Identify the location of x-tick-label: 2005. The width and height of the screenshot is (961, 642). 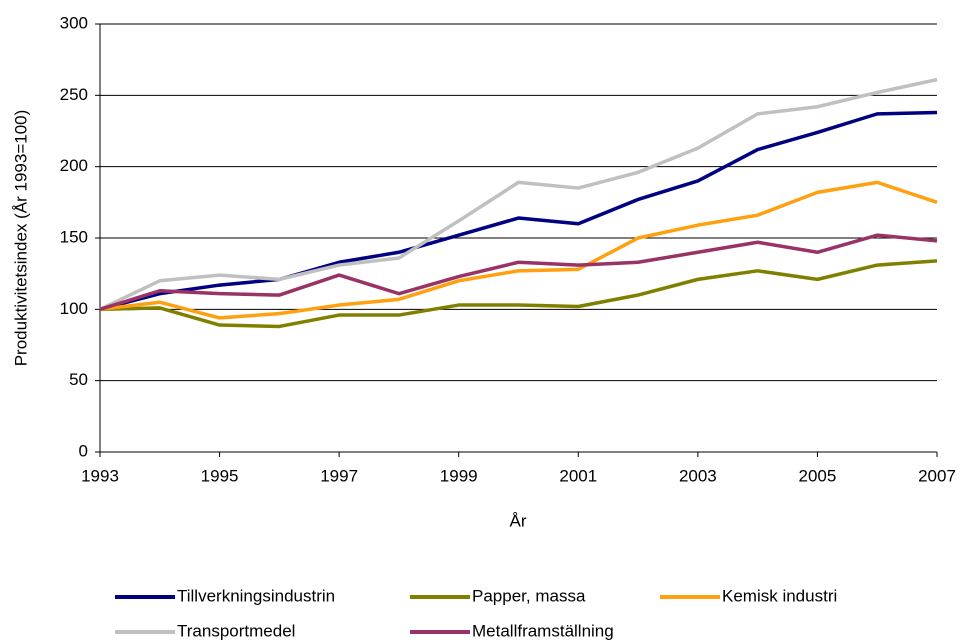
(818, 475).